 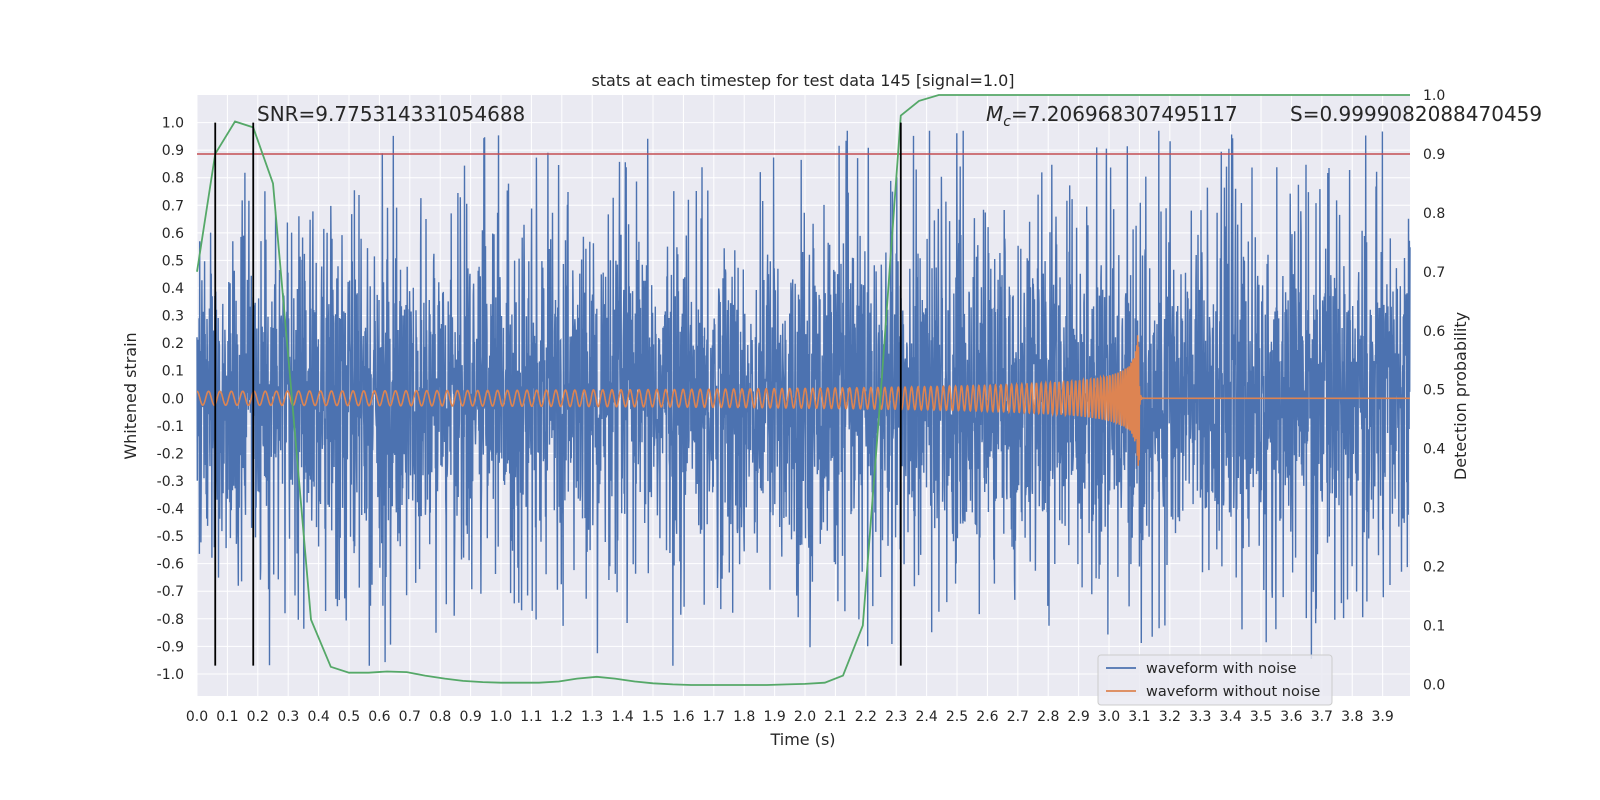 I want to click on x-tick-label: 3.7, so click(x=1322, y=717).